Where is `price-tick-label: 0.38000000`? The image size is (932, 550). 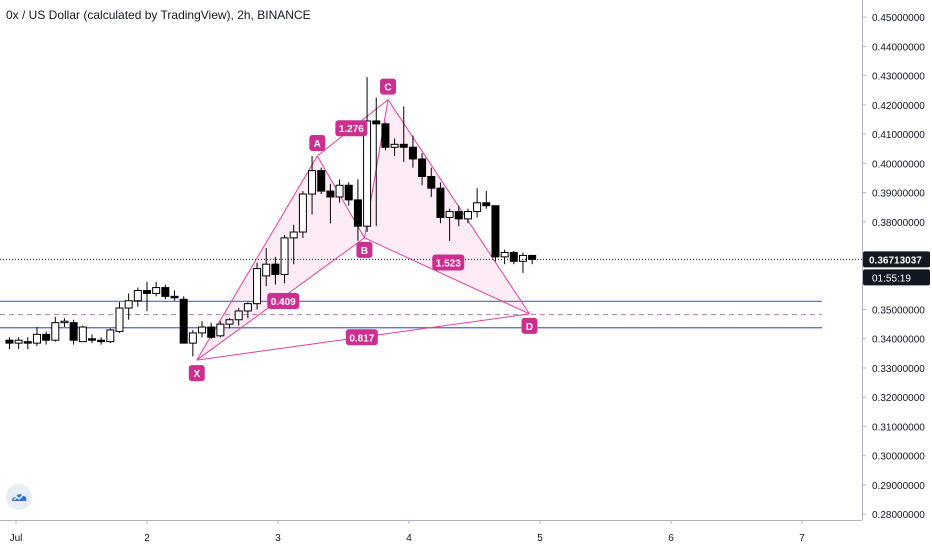
price-tick-label: 0.38000000 is located at coordinates (898, 223).